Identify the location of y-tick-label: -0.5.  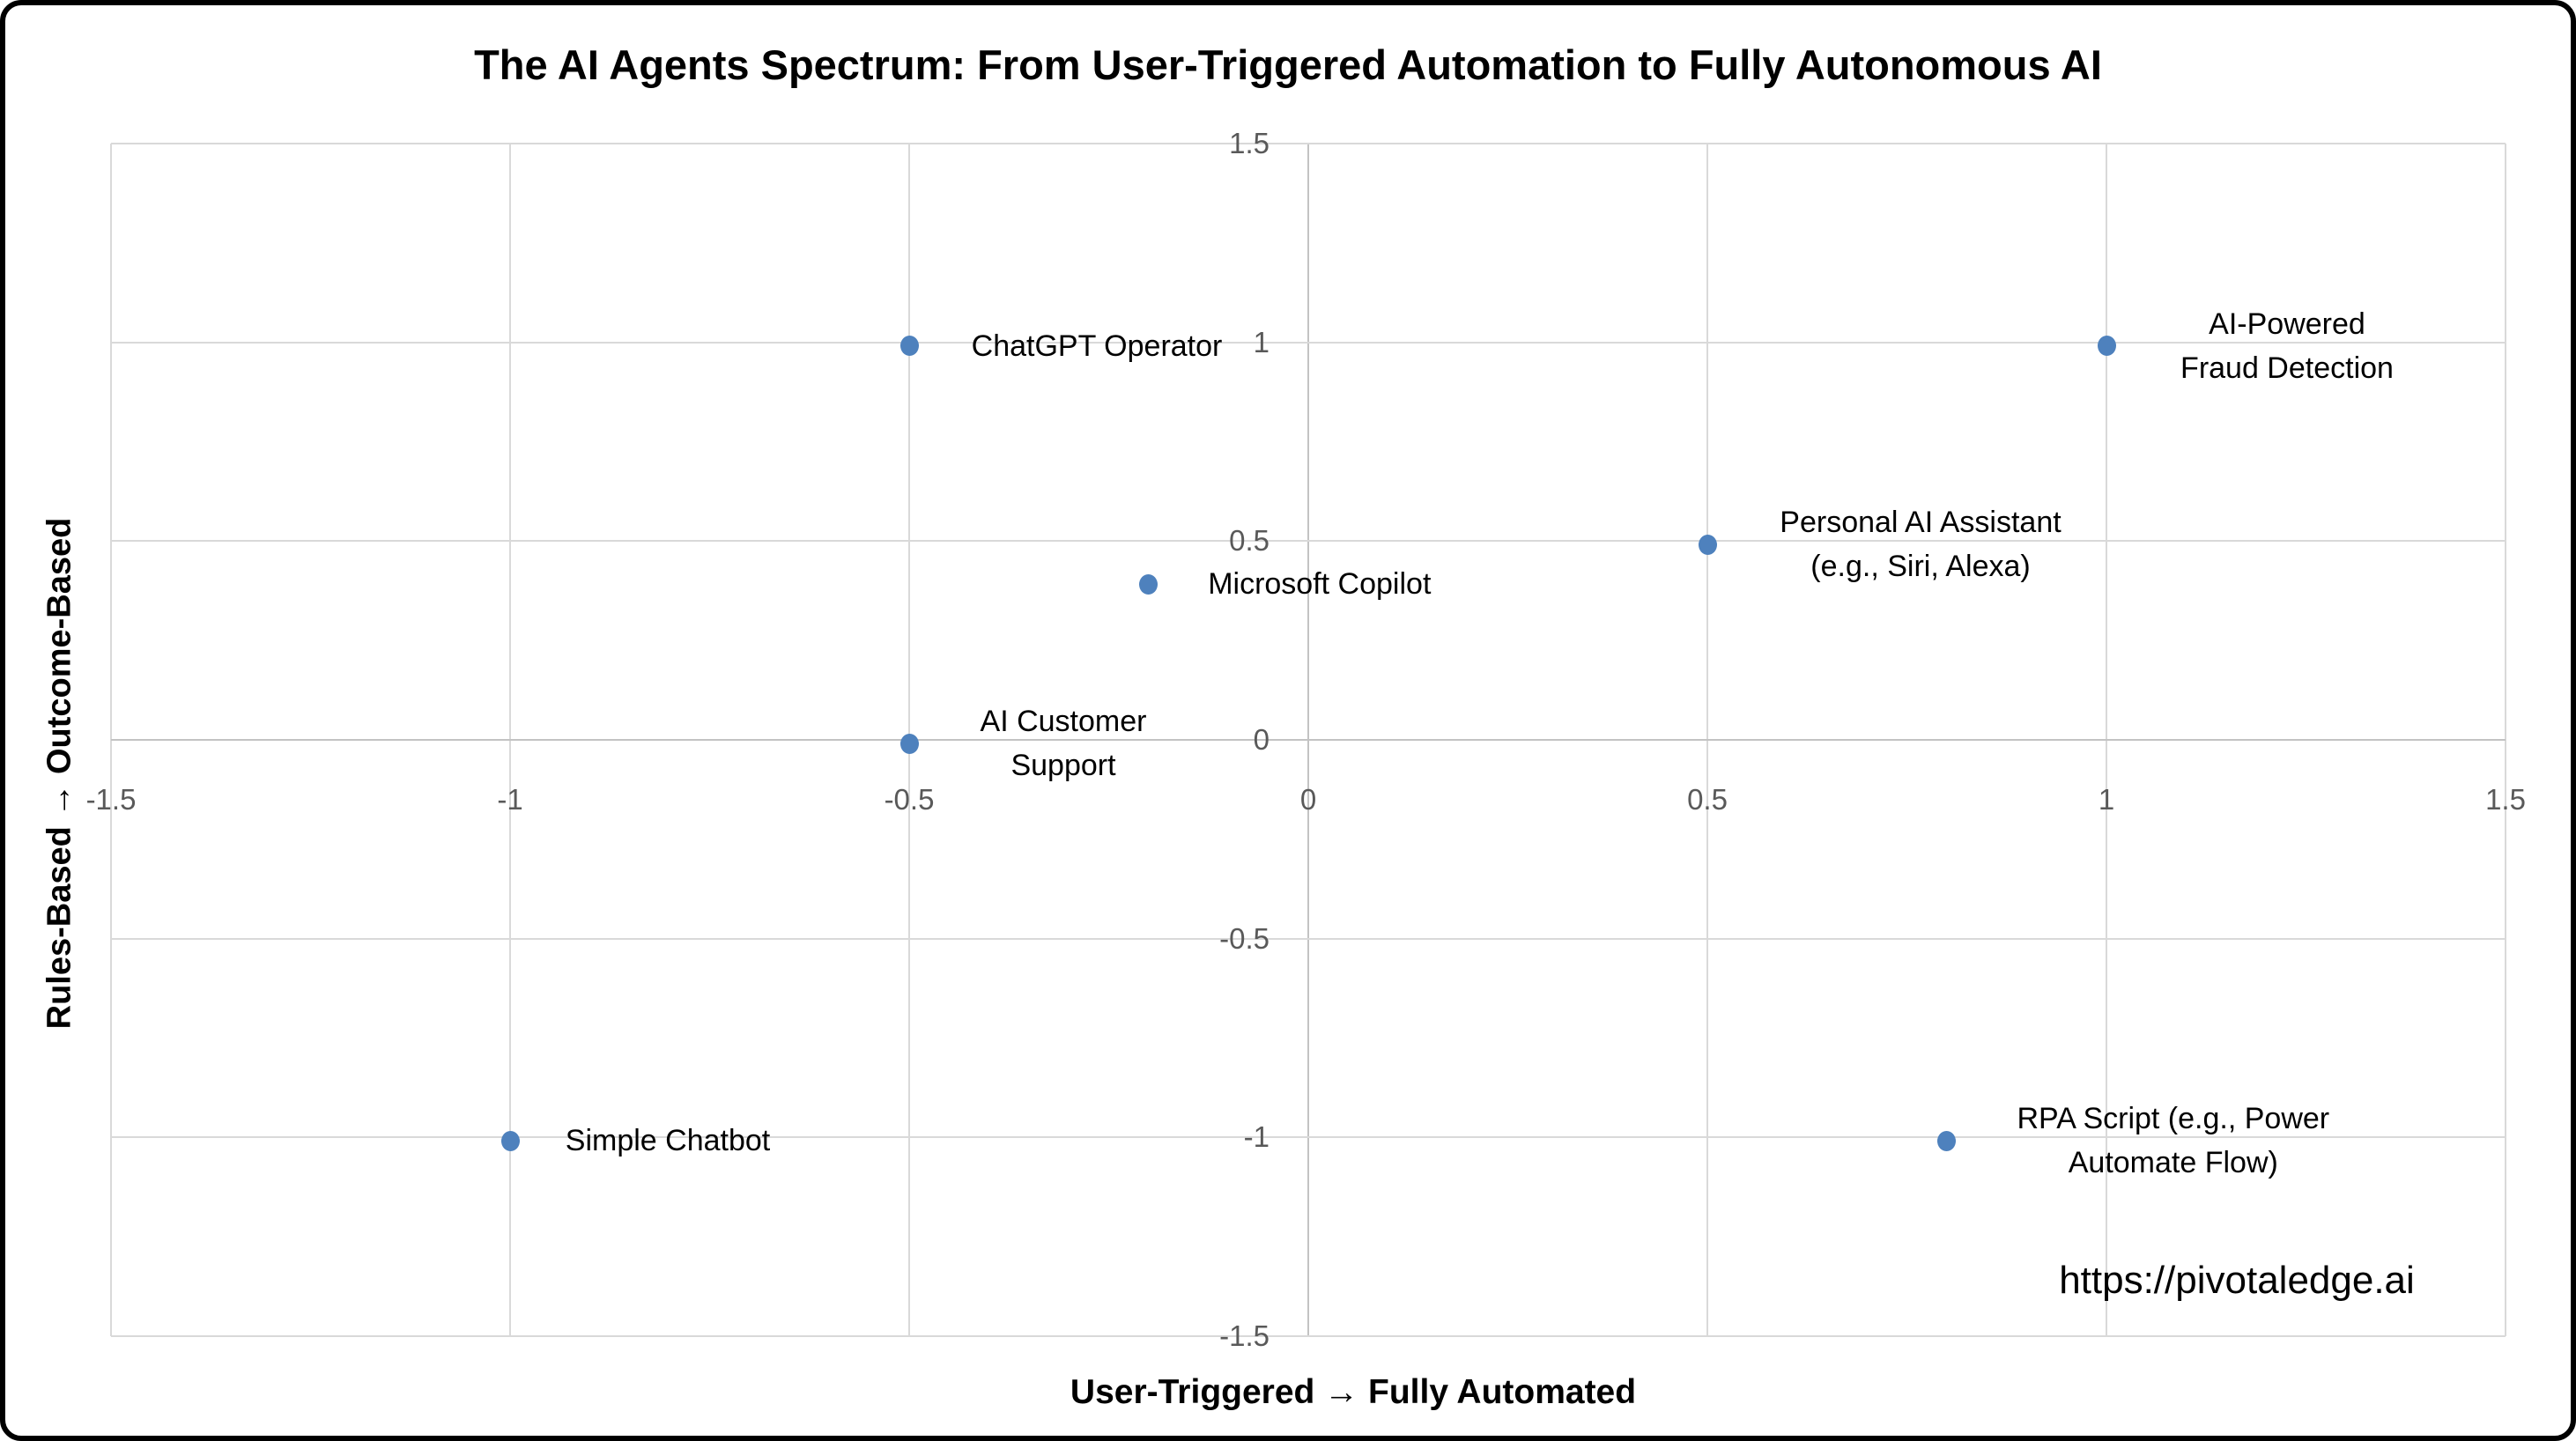
(1244, 938).